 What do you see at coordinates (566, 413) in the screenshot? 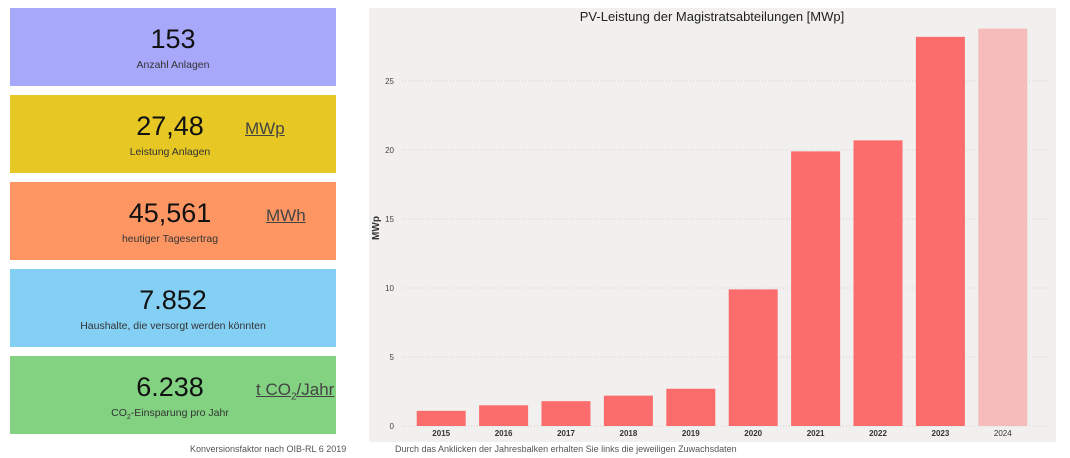
I see `bar-2017` at bounding box center [566, 413].